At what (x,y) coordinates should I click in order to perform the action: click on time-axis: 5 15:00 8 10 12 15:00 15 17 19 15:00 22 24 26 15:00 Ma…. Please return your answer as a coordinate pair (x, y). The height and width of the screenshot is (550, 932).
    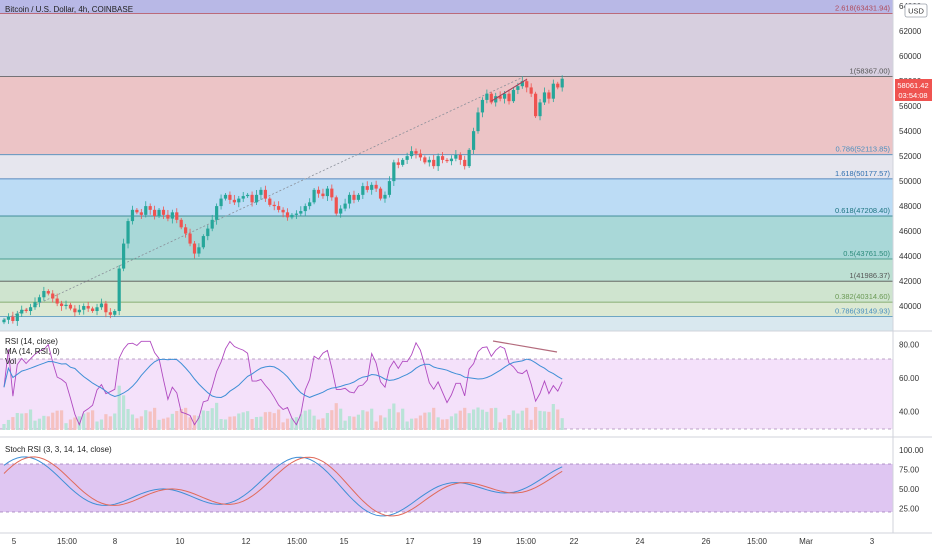
    Looking at the image, I should click on (443, 541).